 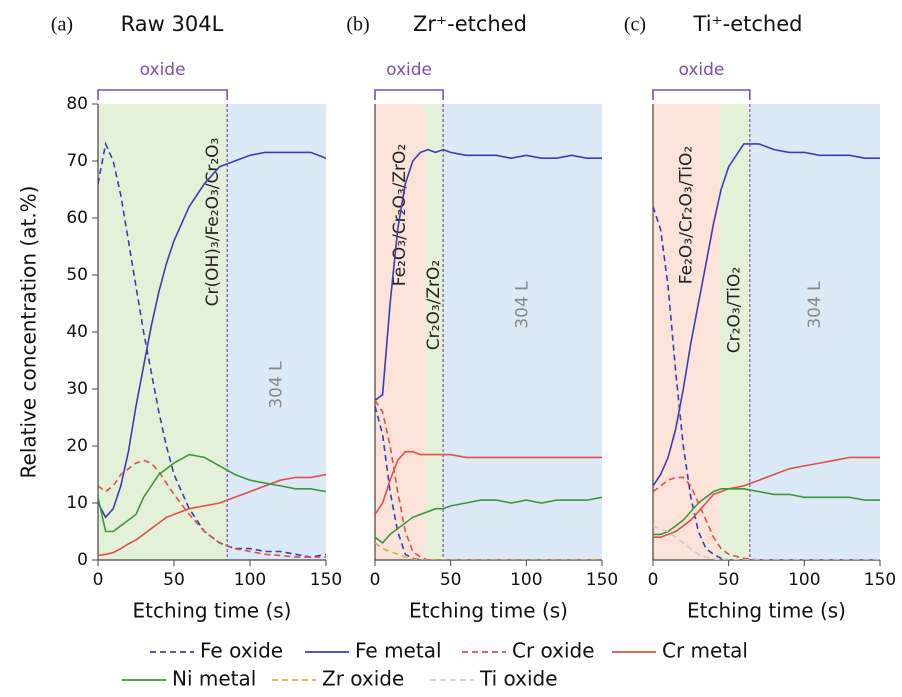 I want to click on panel-label: (a), so click(x=62, y=25).